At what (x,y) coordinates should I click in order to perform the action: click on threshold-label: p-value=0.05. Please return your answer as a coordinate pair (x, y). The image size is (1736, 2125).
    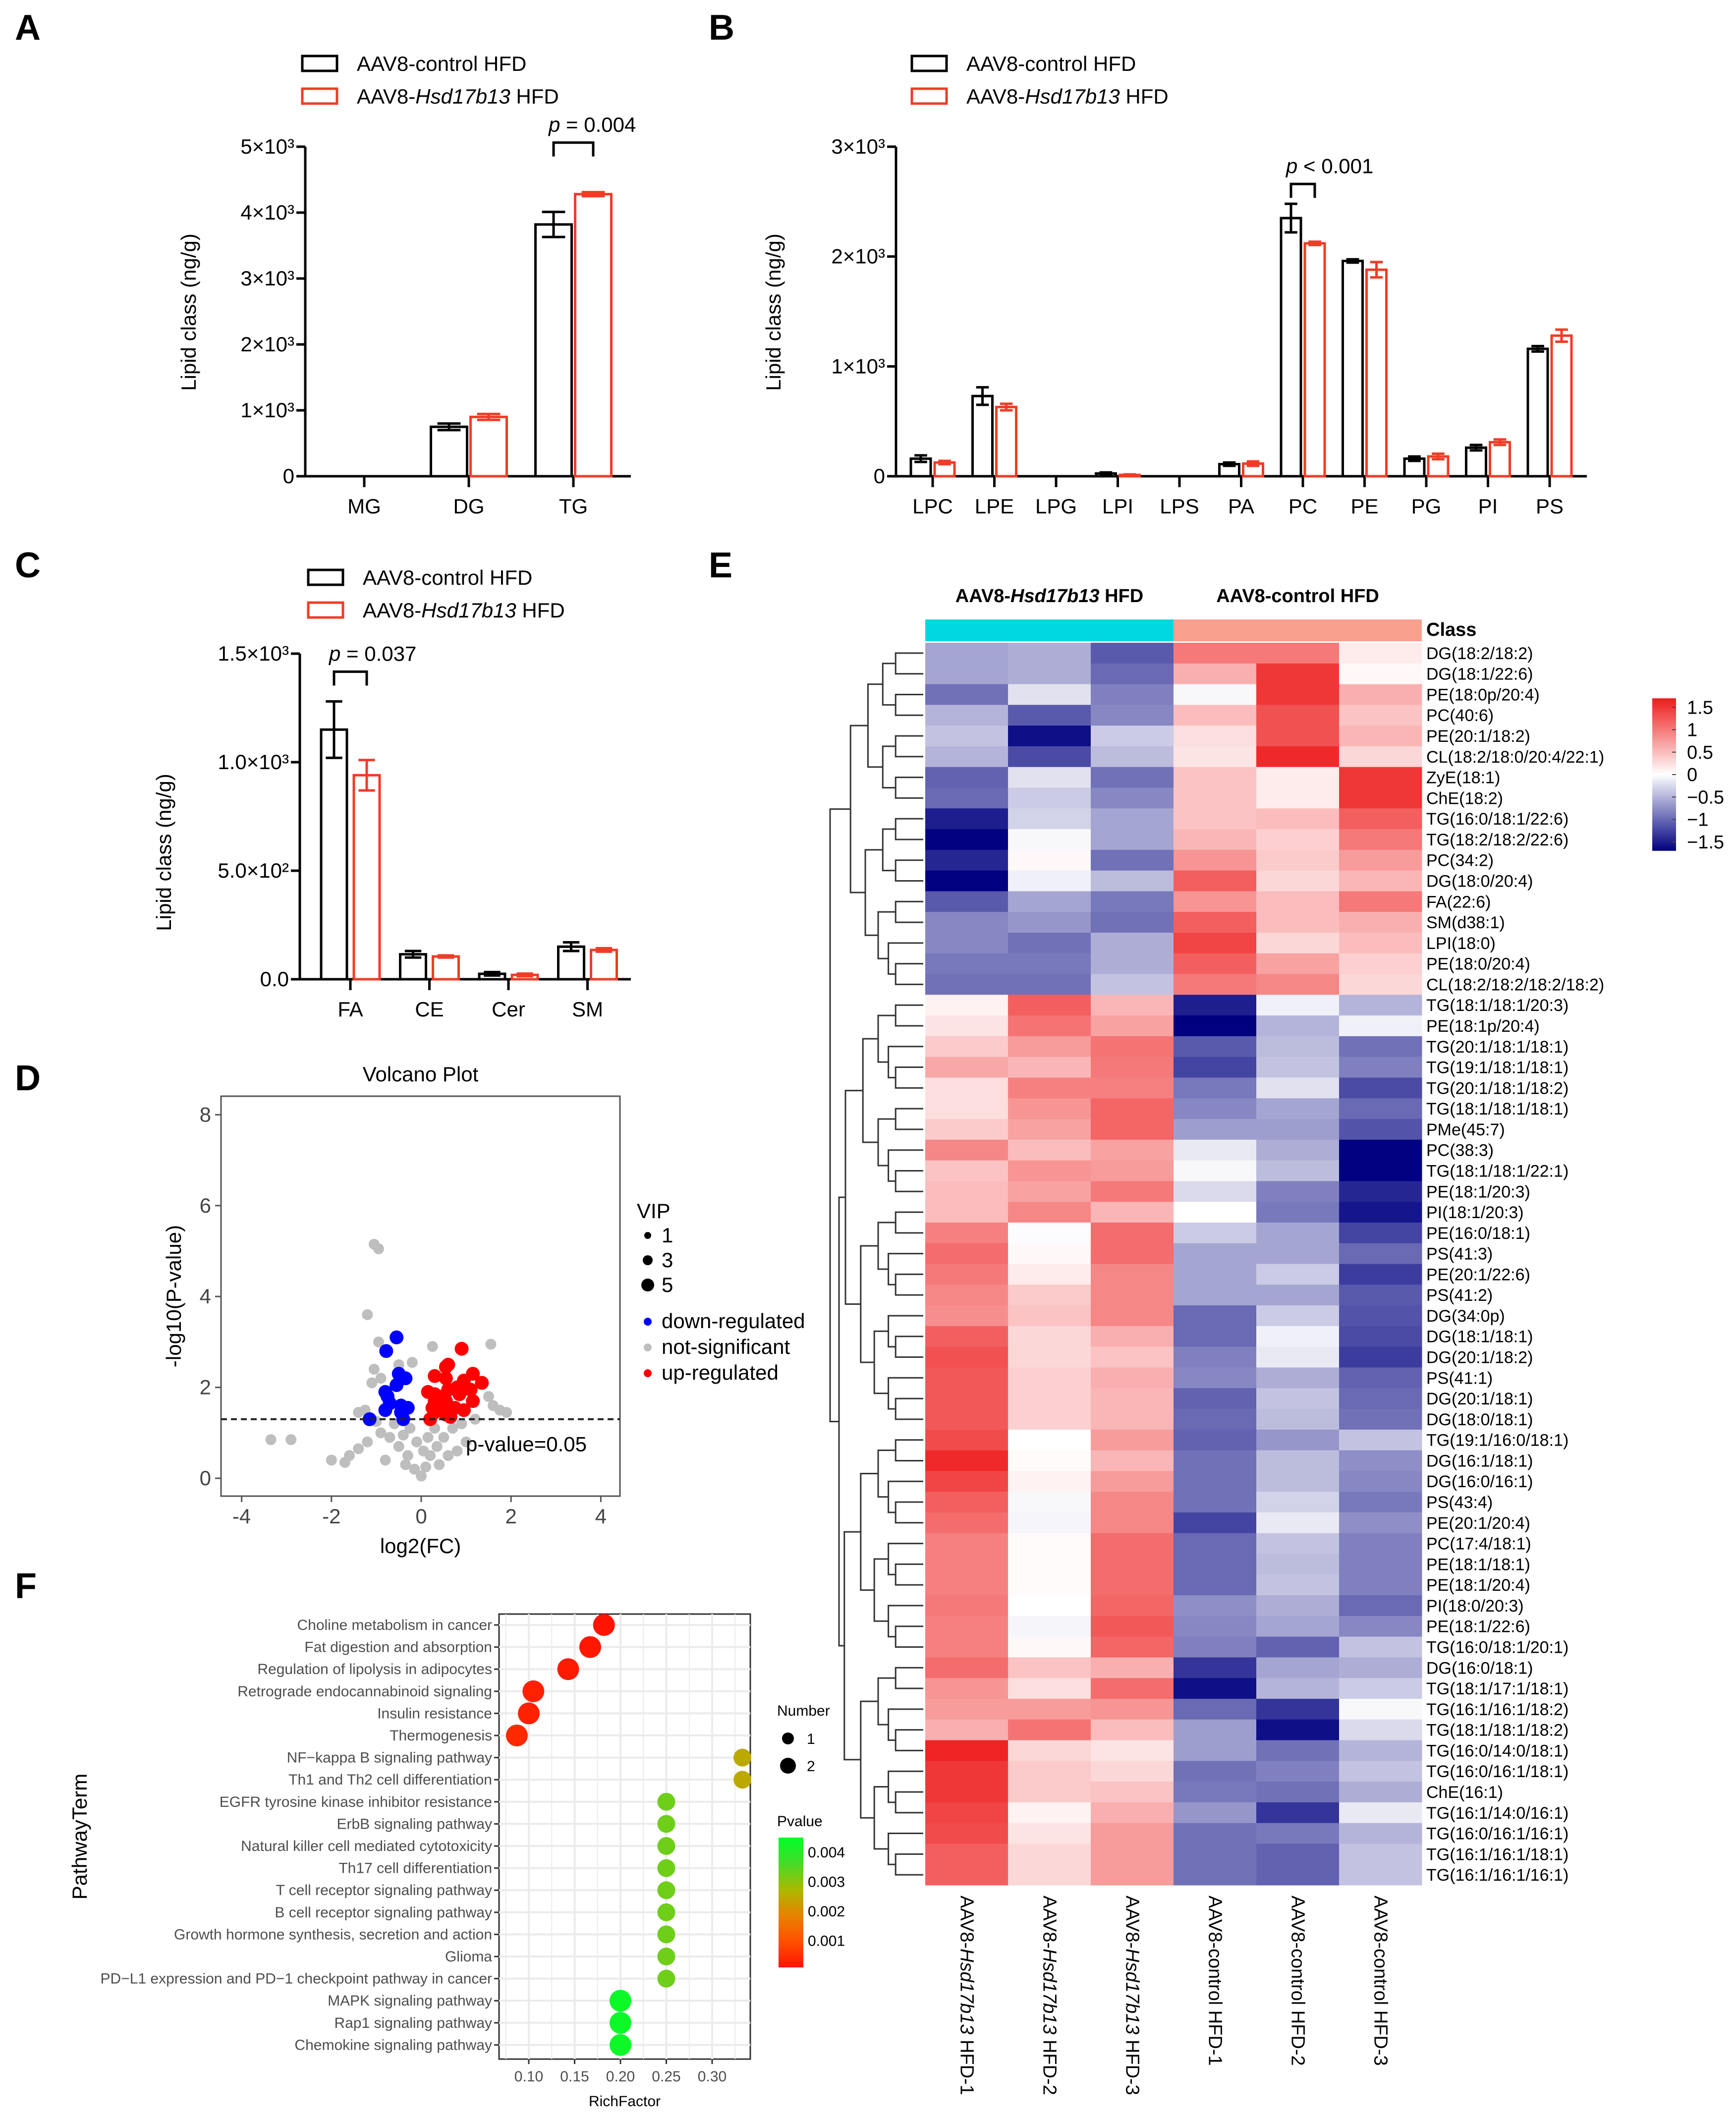
    Looking at the image, I should click on (526, 1444).